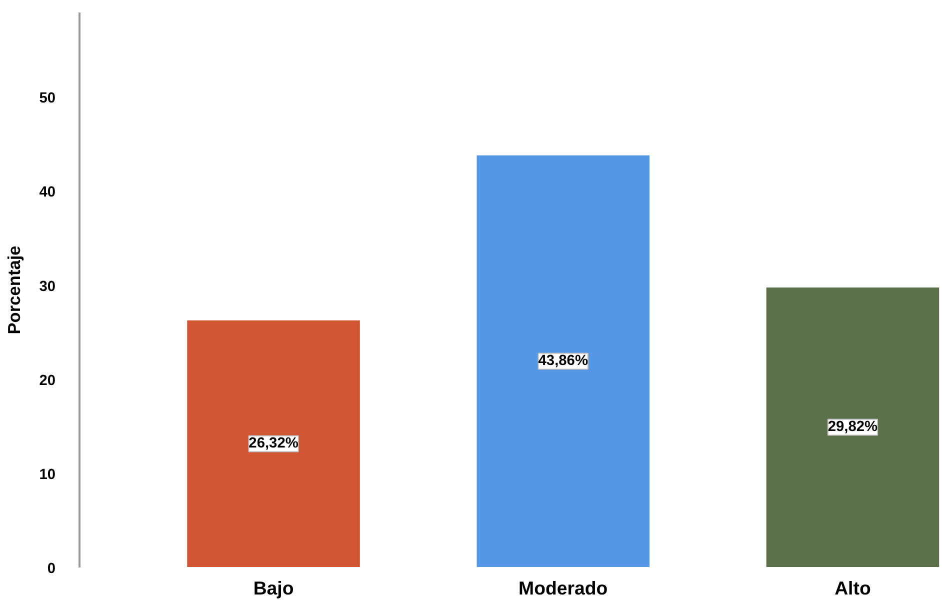 The height and width of the screenshot is (601, 942). What do you see at coordinates (47, 98) in the screenshot?
I see `y-tick-label: 50` at bounding box center [47, 98].